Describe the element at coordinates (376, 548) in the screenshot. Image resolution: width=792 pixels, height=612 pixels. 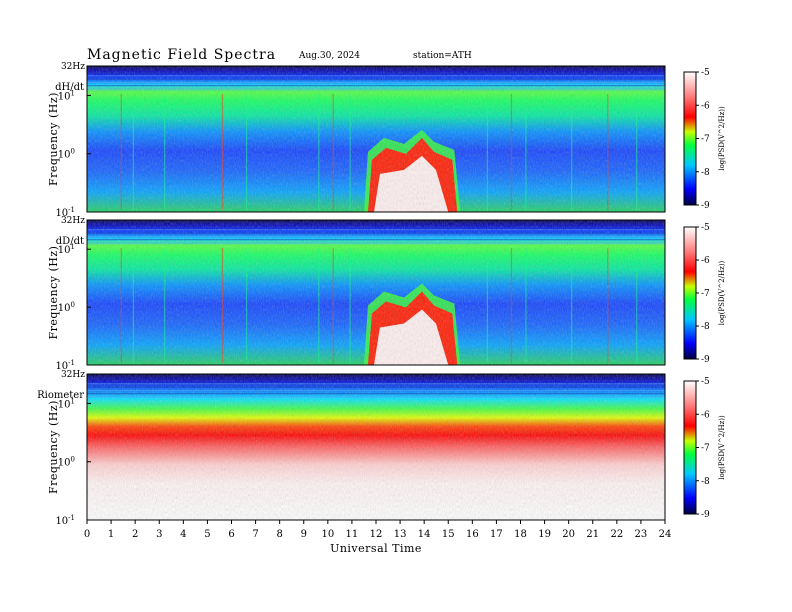
I see `x-axis-label: Universal Time` at that location.